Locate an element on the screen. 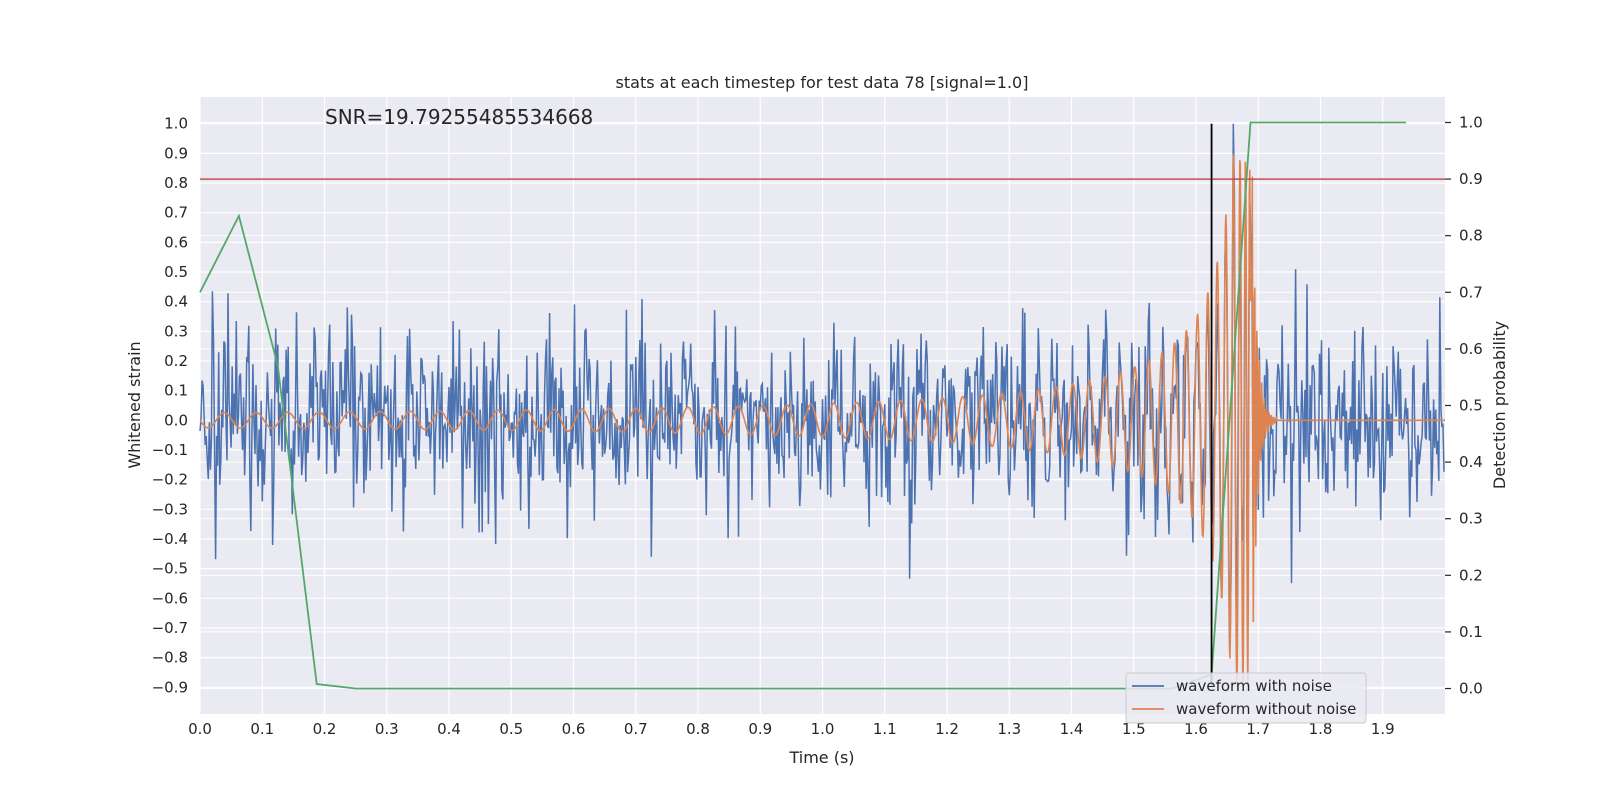  legend-label-waveform-with-noise: waveform with noise is located at coordinates (1254, 686).